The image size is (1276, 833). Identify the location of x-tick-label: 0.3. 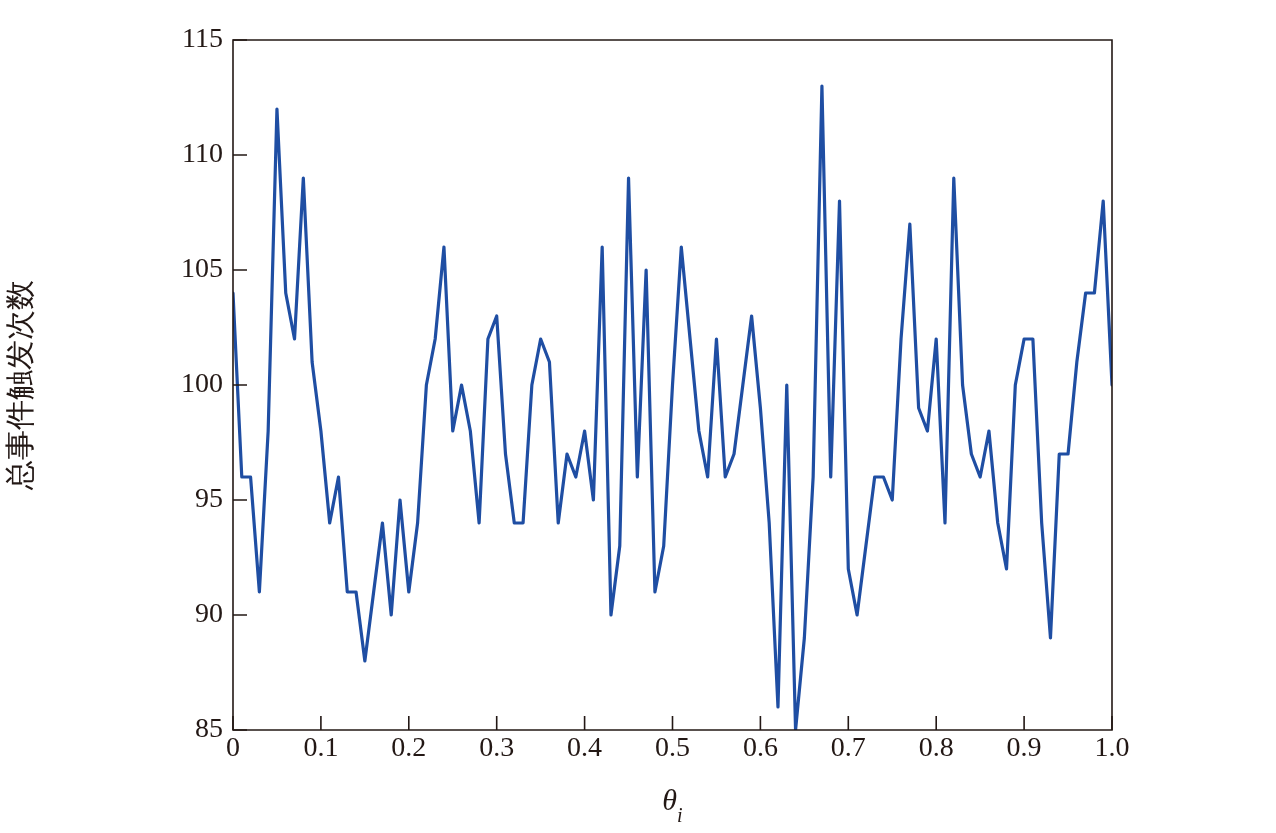
(497, 747).